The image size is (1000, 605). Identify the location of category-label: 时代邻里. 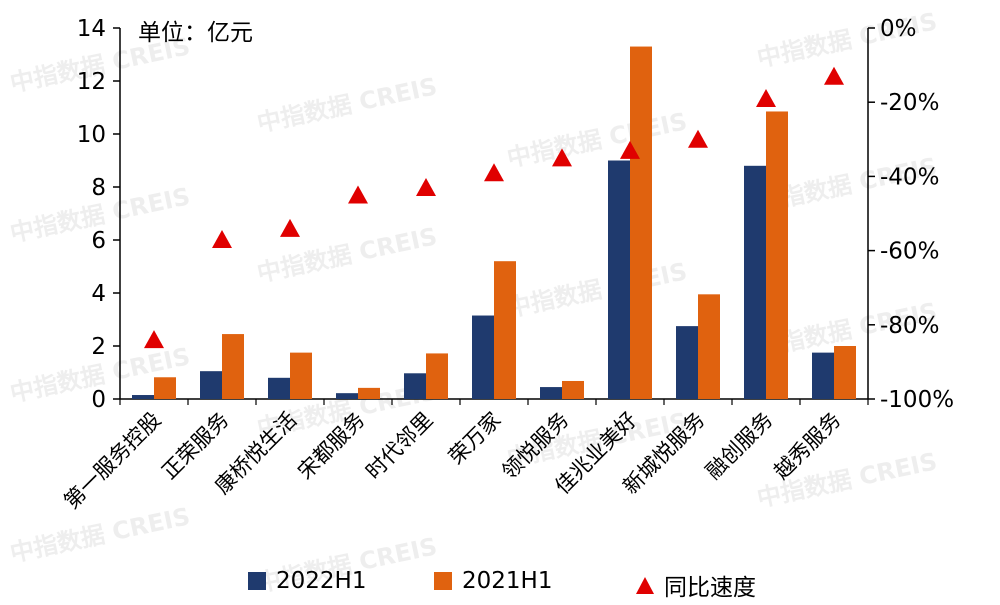
(399, 446).